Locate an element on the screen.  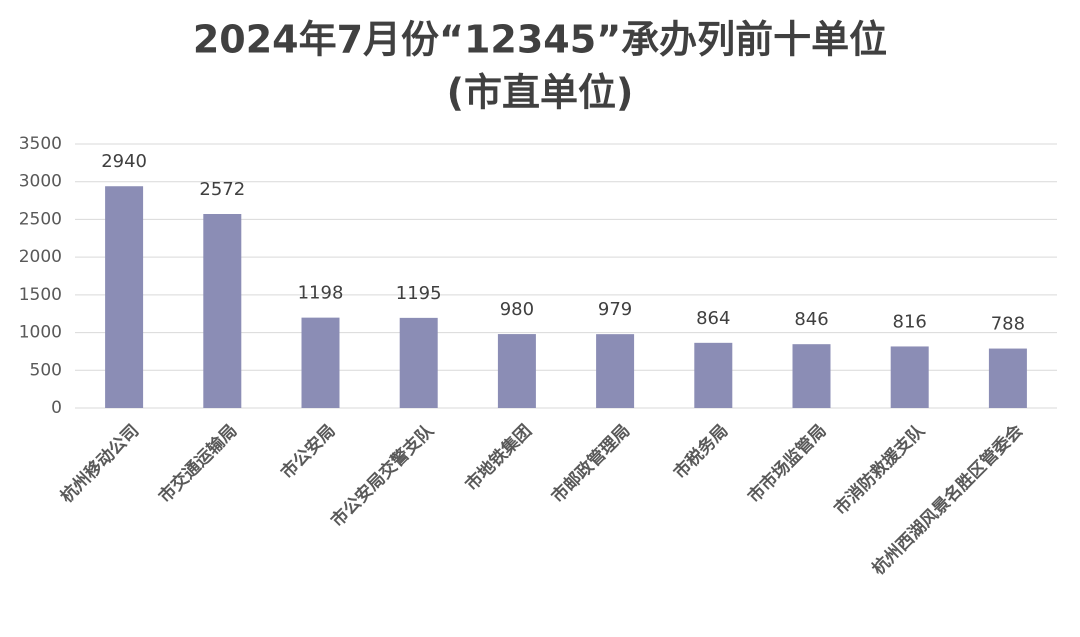
x-tick-label: 市公安局 is located at coordinates (308, 451).